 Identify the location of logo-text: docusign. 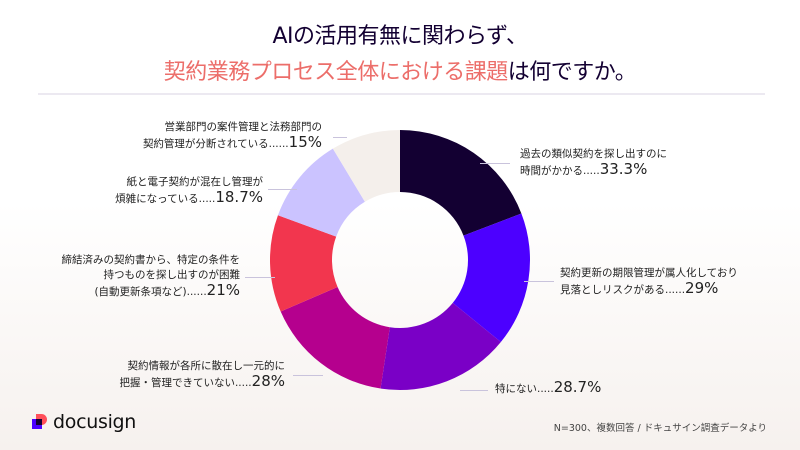
(95, 422).